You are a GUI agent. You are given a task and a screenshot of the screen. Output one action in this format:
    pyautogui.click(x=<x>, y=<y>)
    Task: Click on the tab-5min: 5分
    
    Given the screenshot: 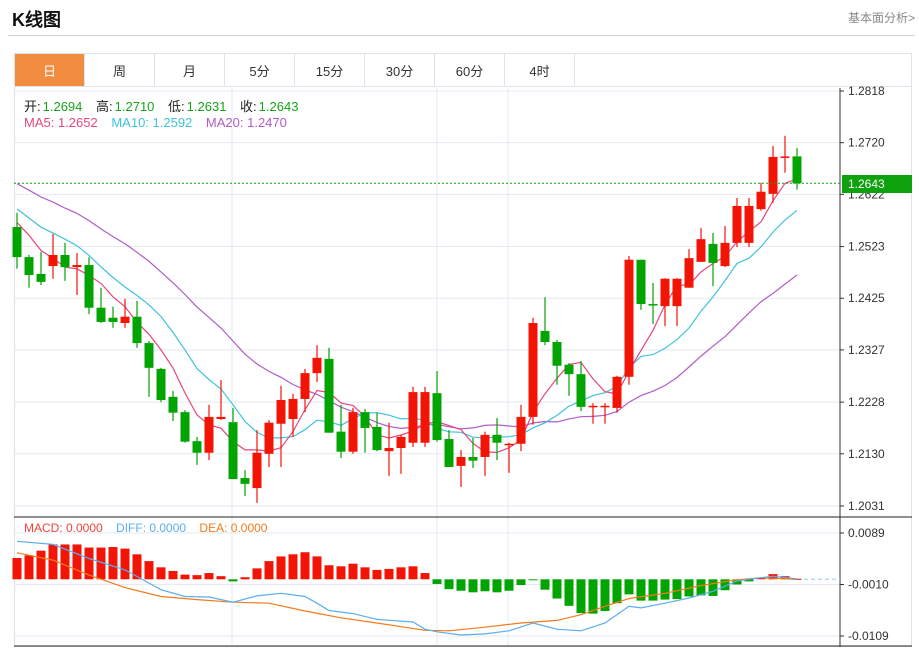 What is the action you would take?
    pyautogui.click(x=260, y=70)
    